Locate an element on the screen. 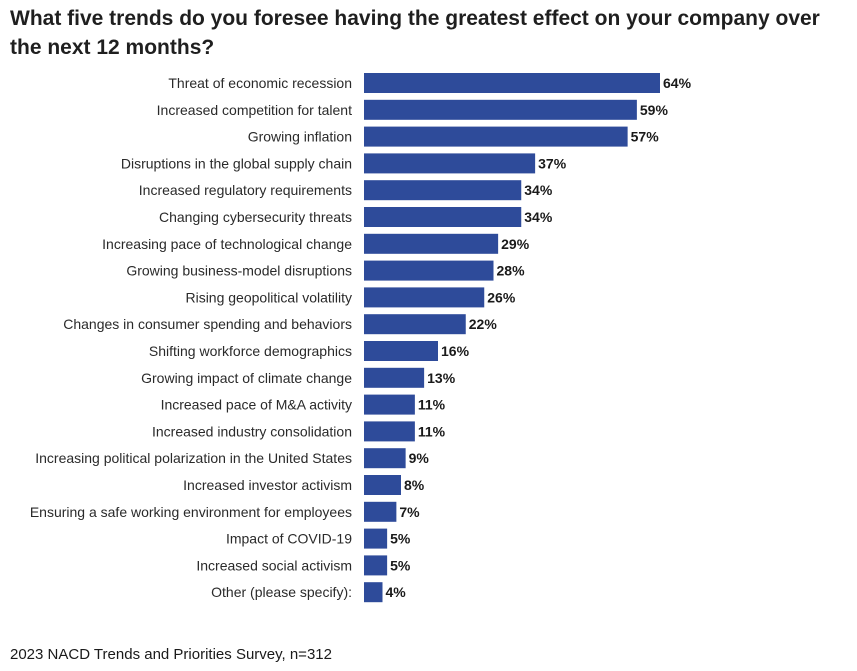 This screenshot has height=671, width=857. category-label-growing-inflation: Growing inflation is located at coordinates (300, 137).